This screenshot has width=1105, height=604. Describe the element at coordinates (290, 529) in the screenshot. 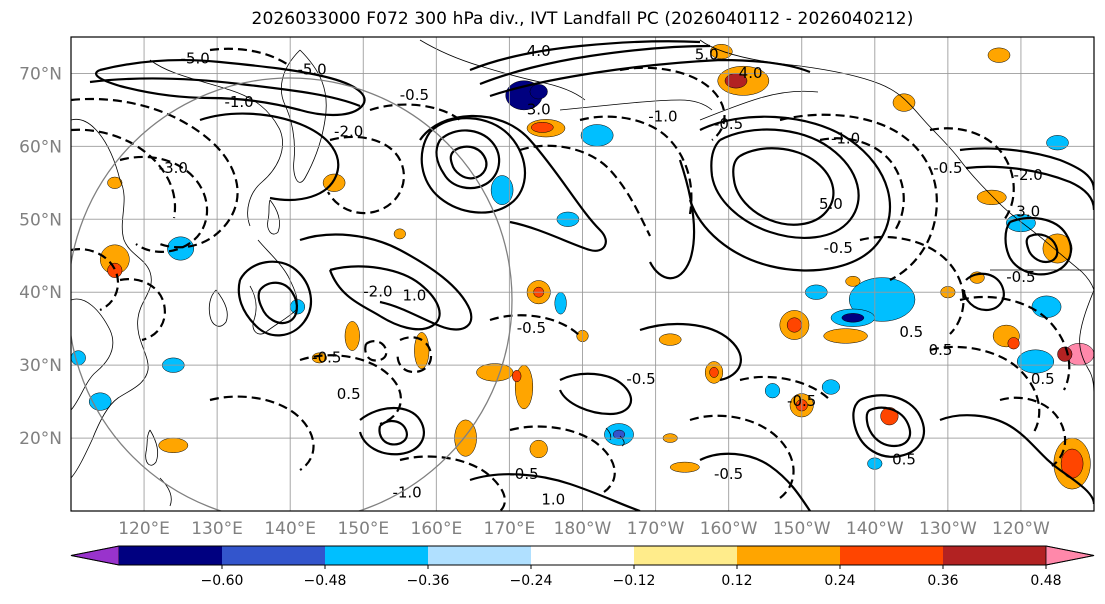

I see `longitude-label: 140°E` at that location.